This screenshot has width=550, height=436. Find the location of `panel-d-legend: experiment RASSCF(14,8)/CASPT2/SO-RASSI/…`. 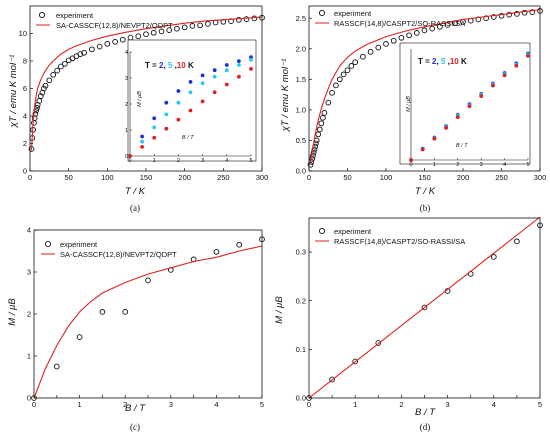

panel-d-legend: experiment RASSCF(14,8)/CASPT2/SO-RASSI/… is located at coordinates (390, 236).